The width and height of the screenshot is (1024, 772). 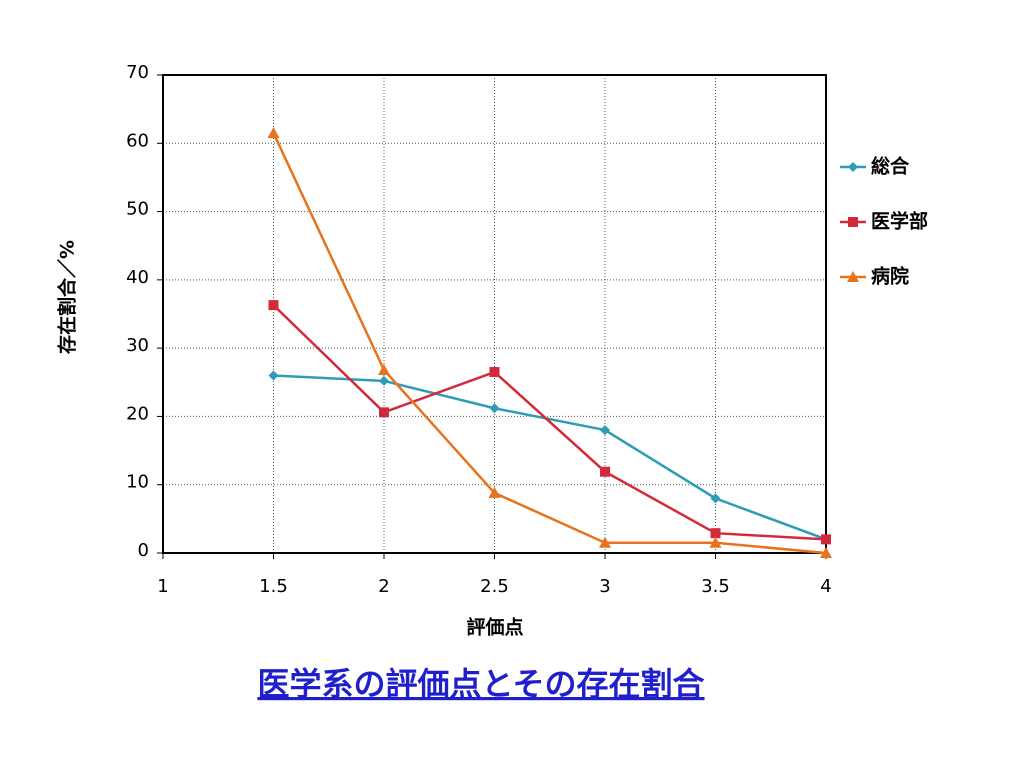 I want to click on y-tick-label: 10, so click(x=137, y=482).